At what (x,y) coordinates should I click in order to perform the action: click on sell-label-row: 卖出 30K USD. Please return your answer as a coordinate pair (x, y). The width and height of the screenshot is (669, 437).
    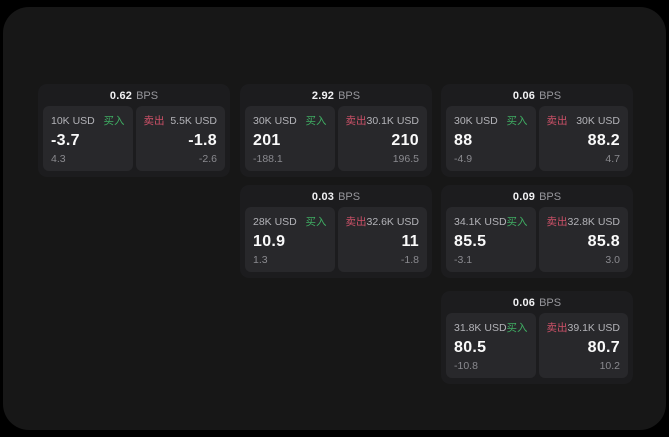
    Looking at the image, I should click on (584, 120).